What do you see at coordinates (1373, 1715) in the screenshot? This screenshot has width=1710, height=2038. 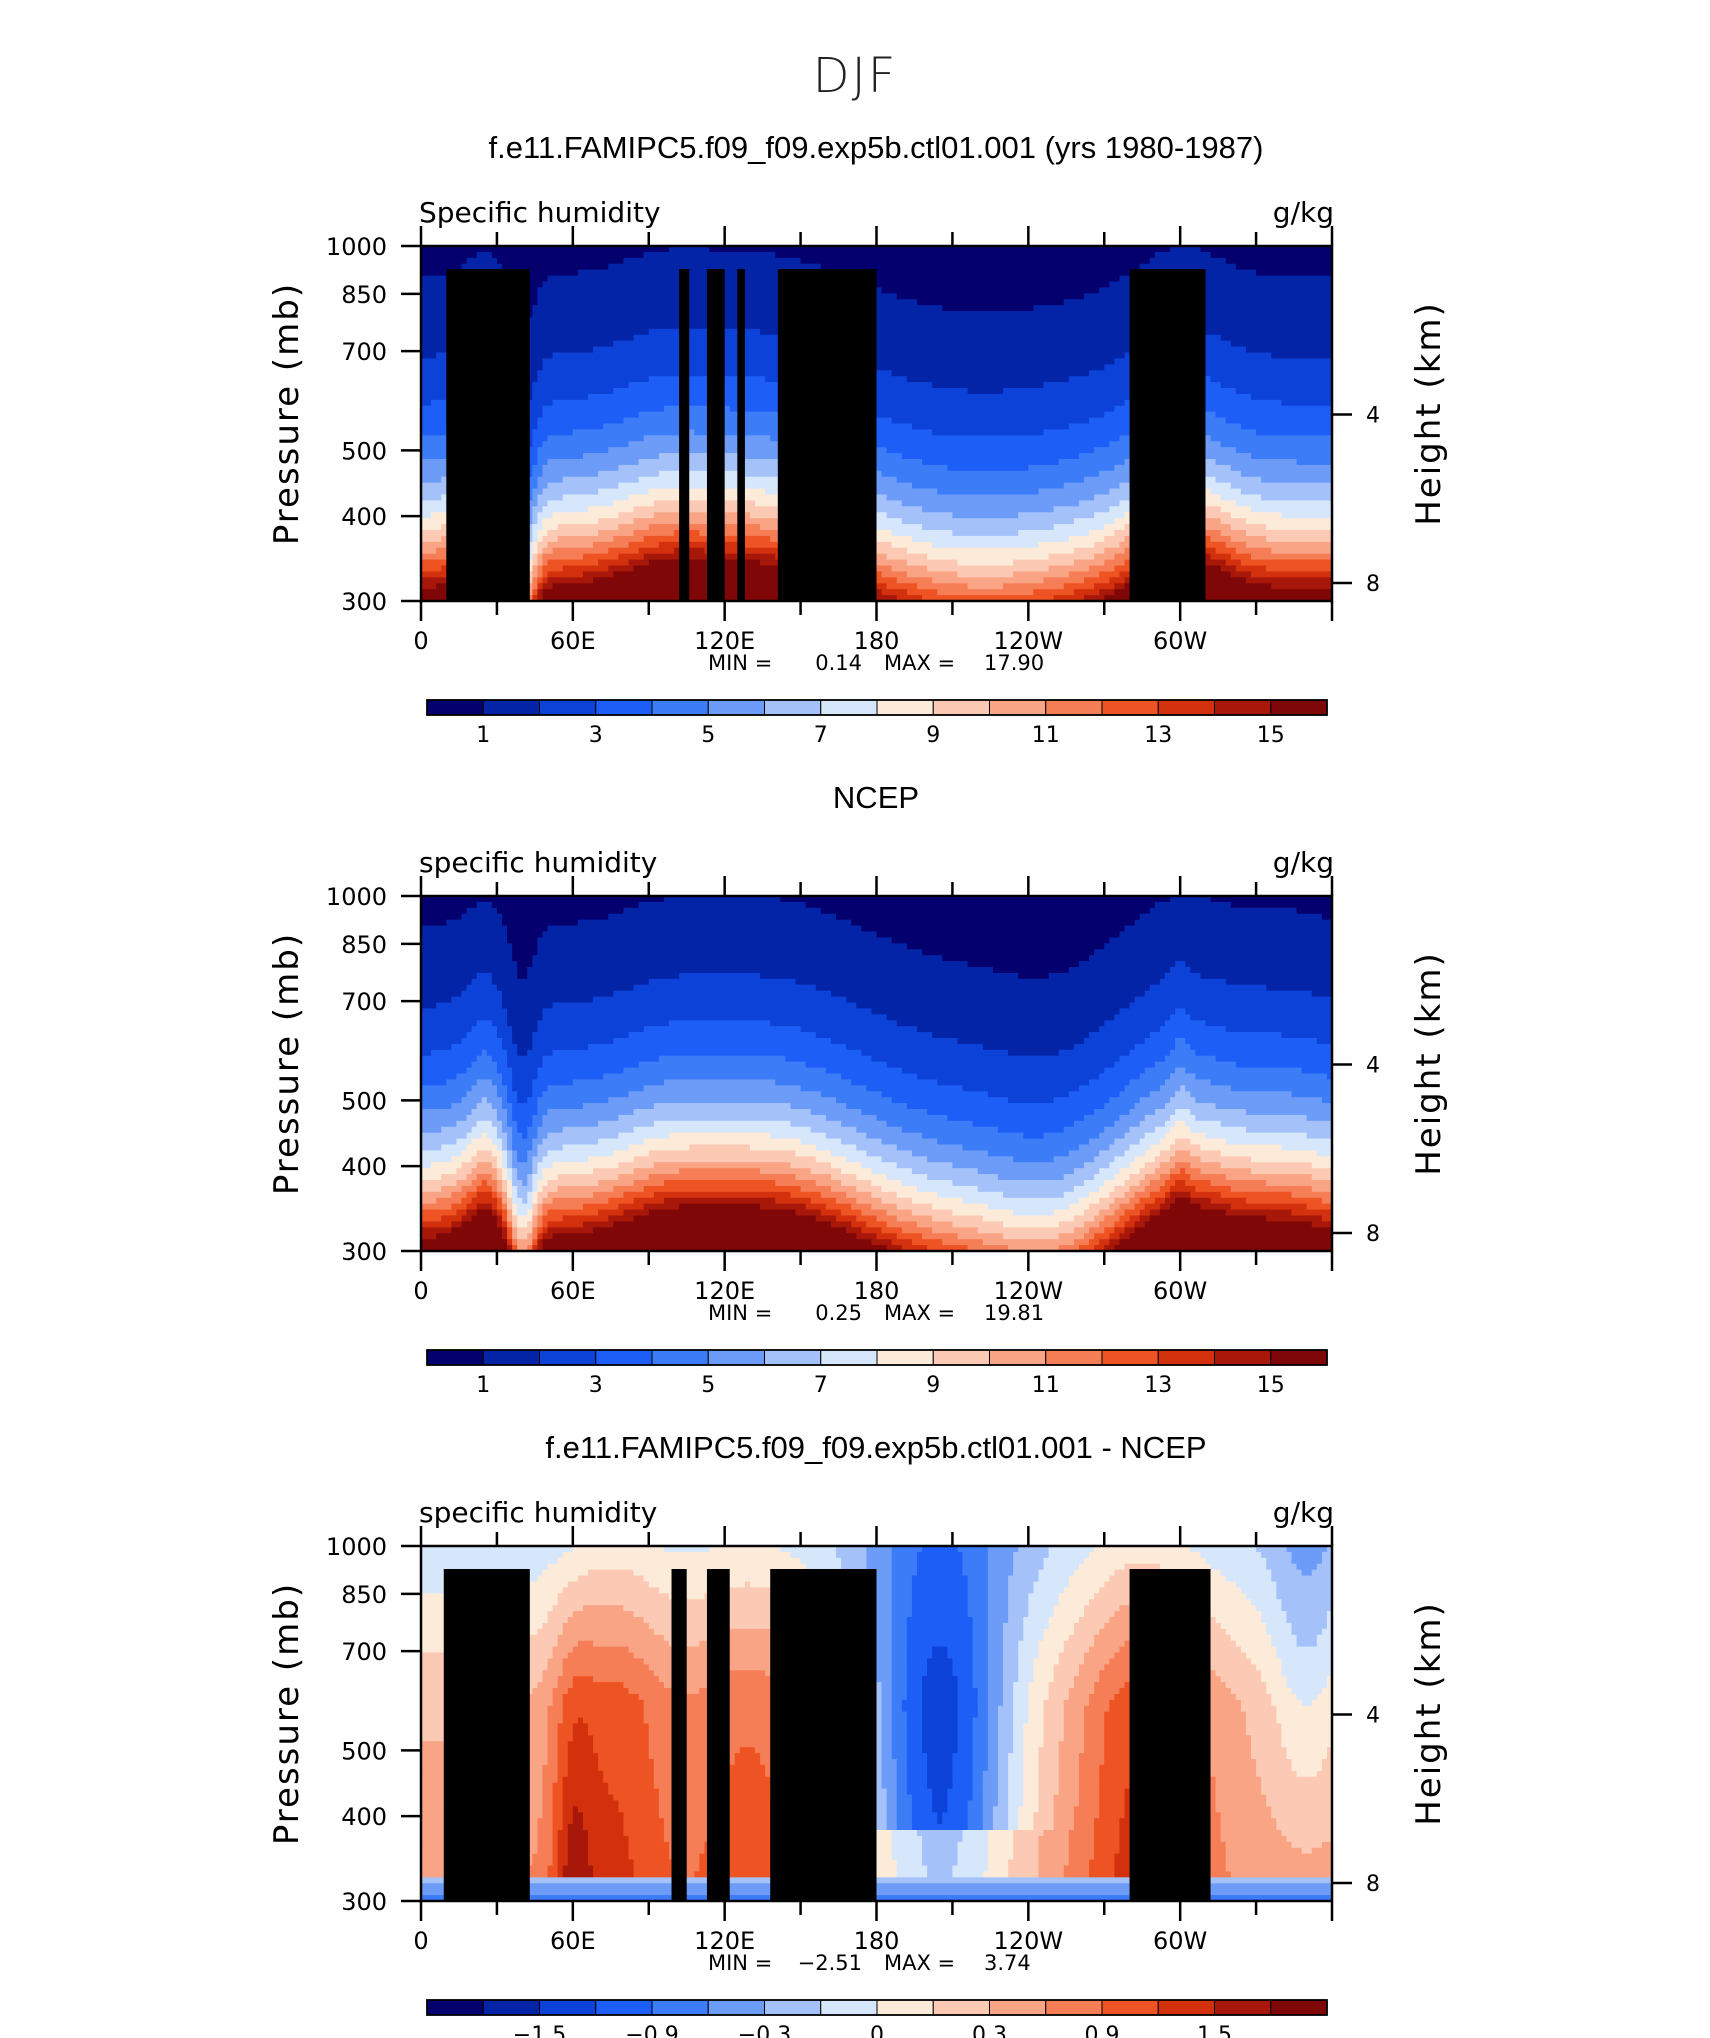 I see `y-right-tick-label: 4` at bounding box center [1373, 1715].